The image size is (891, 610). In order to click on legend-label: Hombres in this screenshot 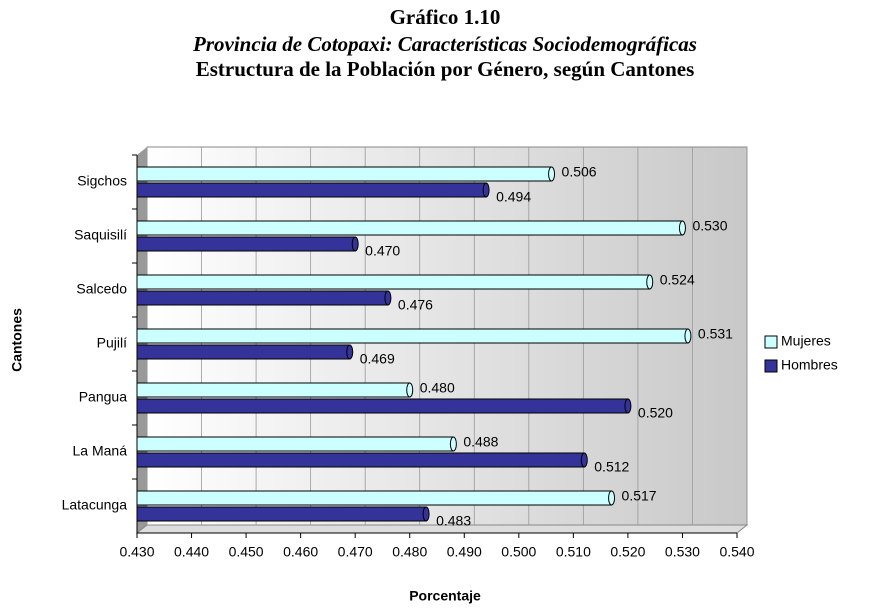, I will do `click(809, 365)`.